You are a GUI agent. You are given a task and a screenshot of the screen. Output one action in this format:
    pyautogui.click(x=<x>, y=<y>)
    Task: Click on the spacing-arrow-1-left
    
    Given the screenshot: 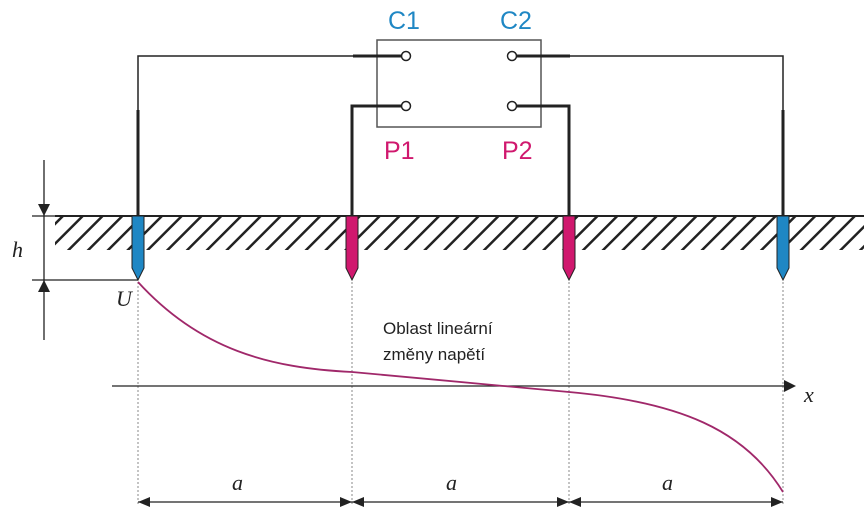 What is the action you would take?
    pyautogui.click(x=144, y=502)
    